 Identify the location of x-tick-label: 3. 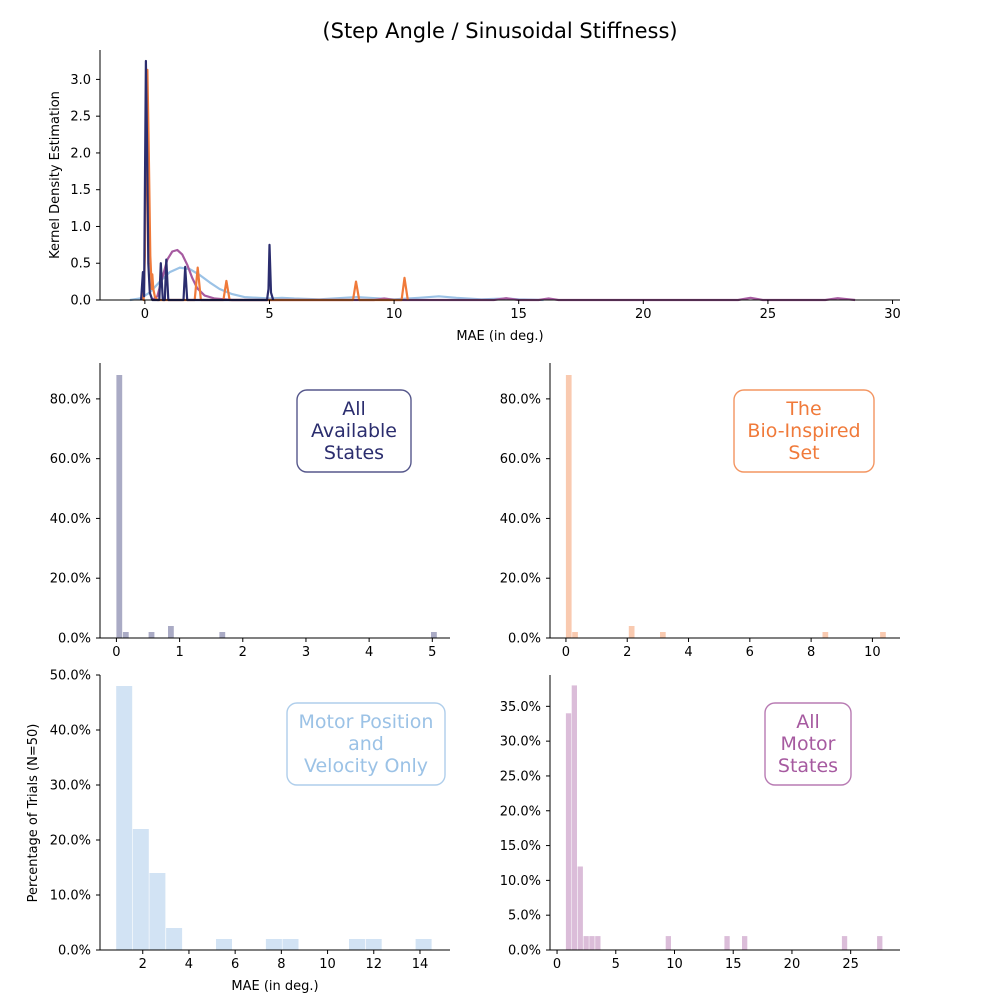
(306, 652).